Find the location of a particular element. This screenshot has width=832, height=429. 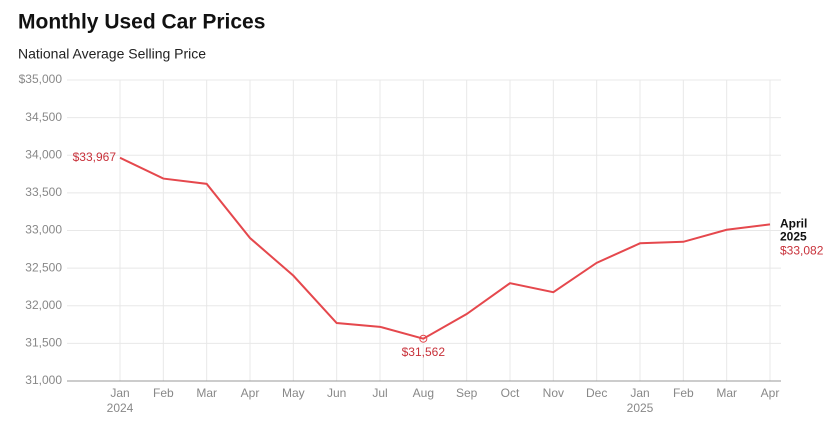

x-tick-label: Nov is located at coordinates (553, 393).